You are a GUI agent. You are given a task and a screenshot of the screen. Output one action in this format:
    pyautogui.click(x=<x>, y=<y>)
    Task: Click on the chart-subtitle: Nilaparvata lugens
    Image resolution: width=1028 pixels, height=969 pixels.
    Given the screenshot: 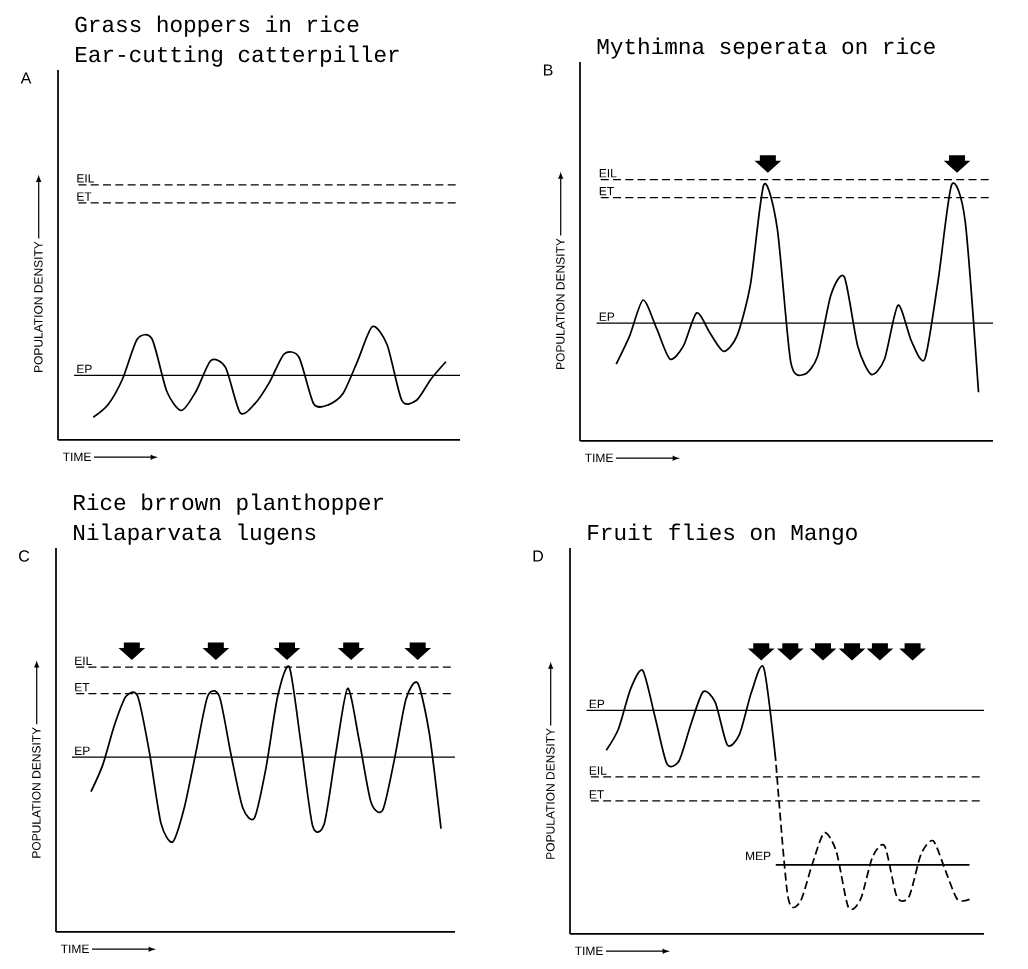 What is the action you would take?
    pyautogui.click(x=195, y=534)
    